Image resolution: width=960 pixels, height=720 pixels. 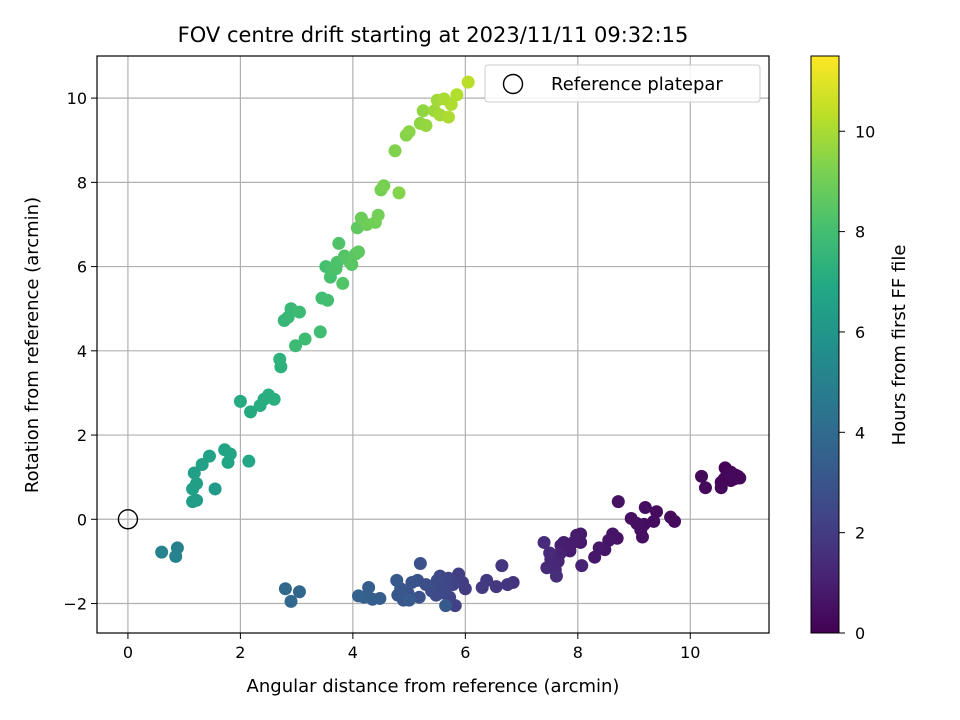 I want to click on legend-marker-icon, so click(x=513, y=84).